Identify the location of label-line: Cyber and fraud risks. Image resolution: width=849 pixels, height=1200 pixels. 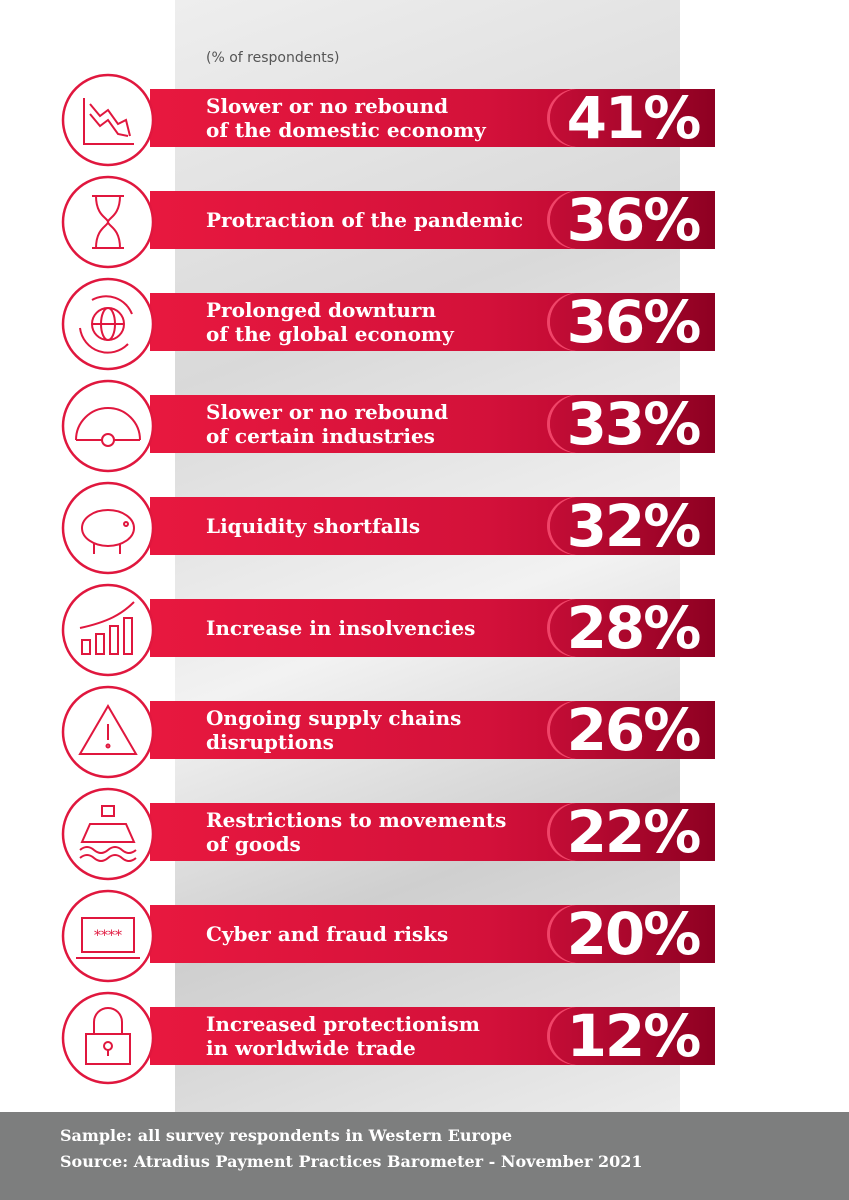
(327, 934).